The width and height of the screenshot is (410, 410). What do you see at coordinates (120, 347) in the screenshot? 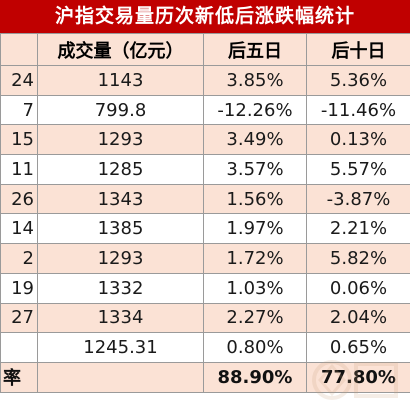
I see `volume-cell: 1245.31` at bounding box center [120, 347].